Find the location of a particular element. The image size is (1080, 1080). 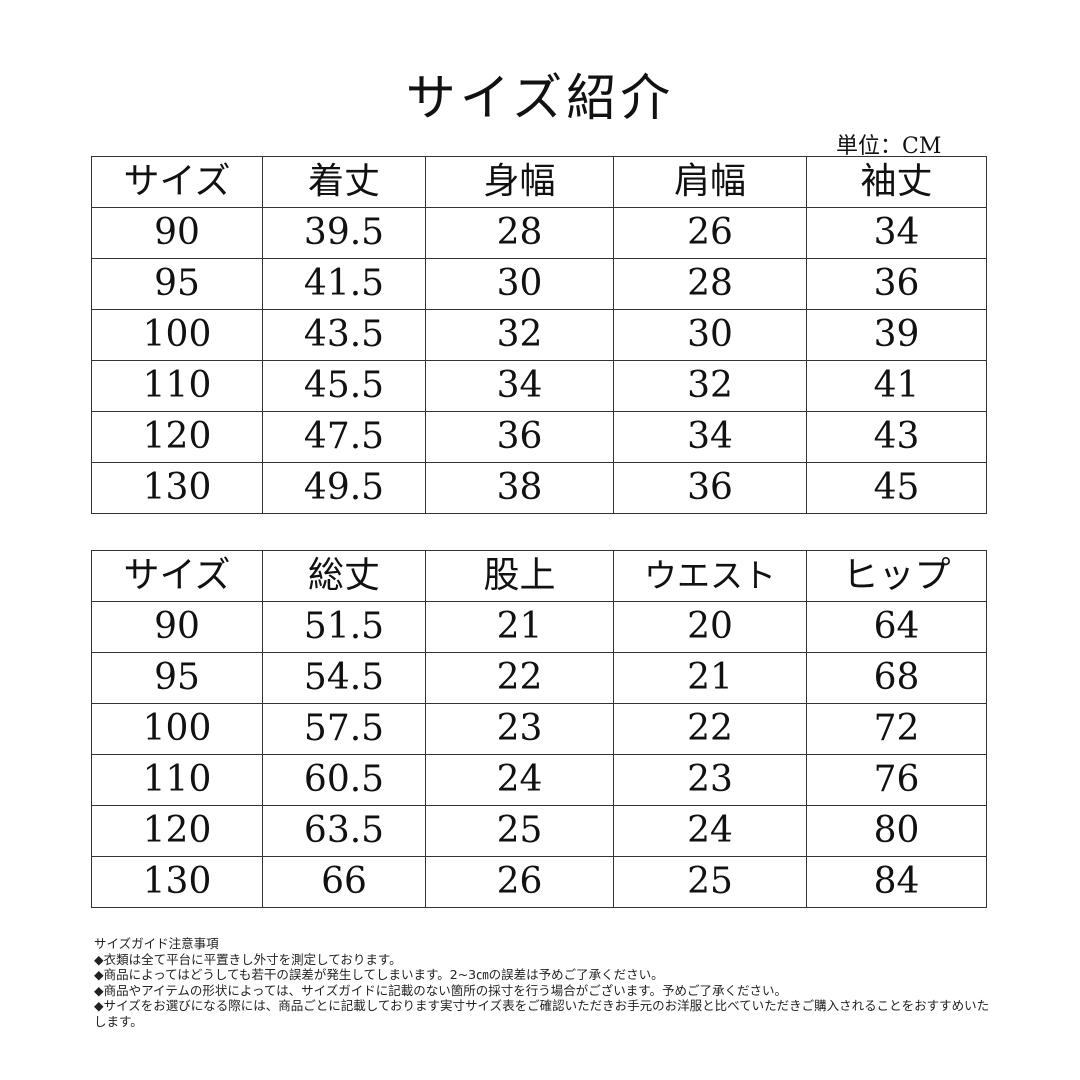

table-row: 95 54.5 22 21 68 is located at coordinates (539, 678).